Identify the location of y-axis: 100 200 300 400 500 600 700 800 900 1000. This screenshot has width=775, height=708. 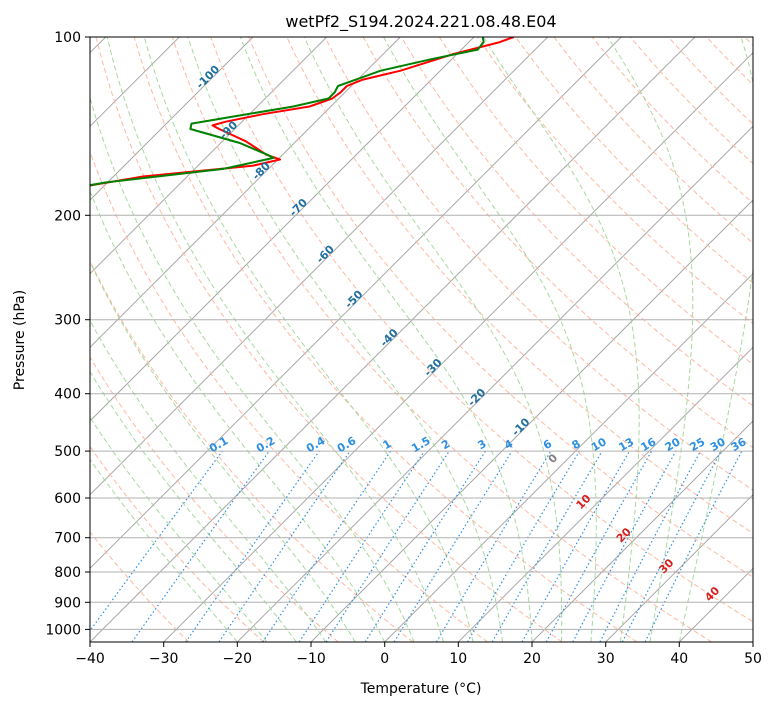
(67, 334).